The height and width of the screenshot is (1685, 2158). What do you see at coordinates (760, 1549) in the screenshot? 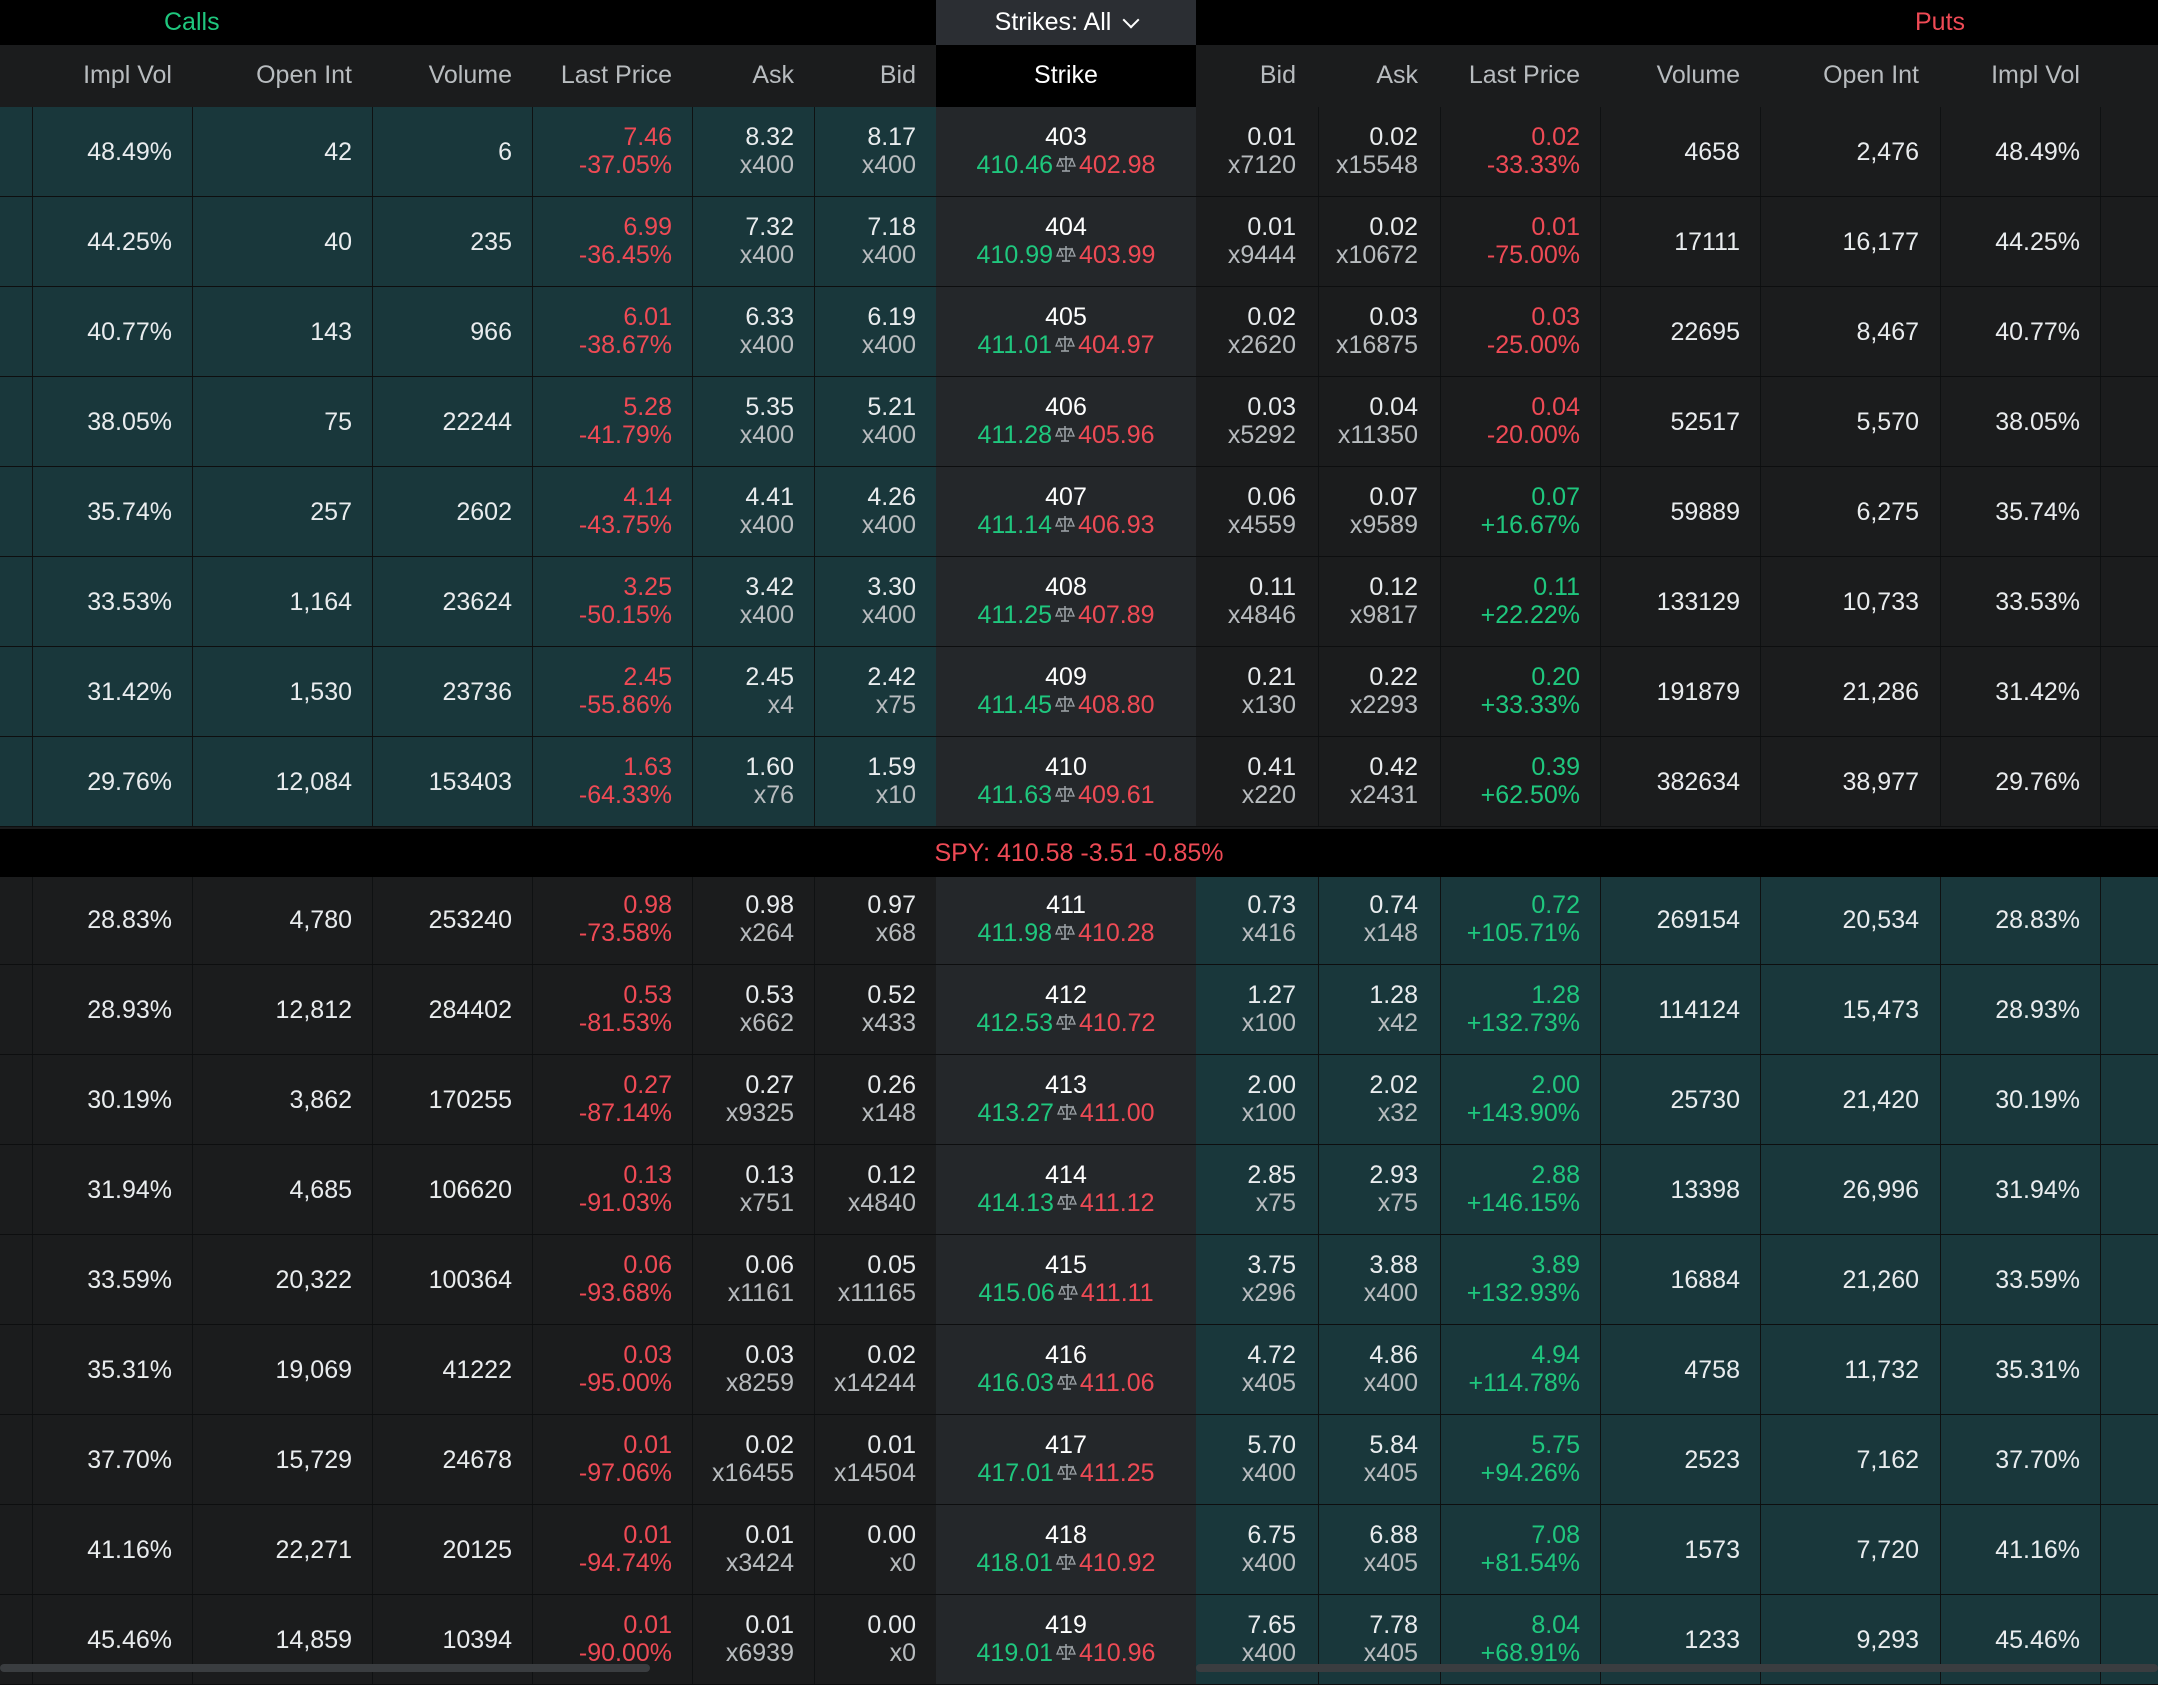
I see `call-ask-cell: 0.01 x3424` at bounding box center [760, 1549].